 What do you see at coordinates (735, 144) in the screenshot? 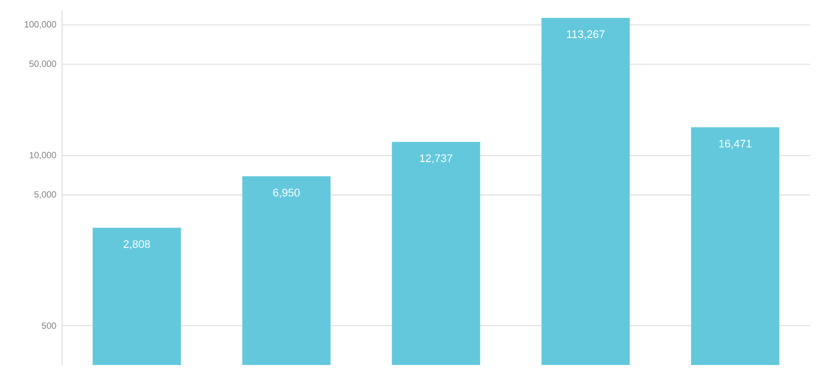
I see `data-label: 16,471` at bounding box center [735, 144].